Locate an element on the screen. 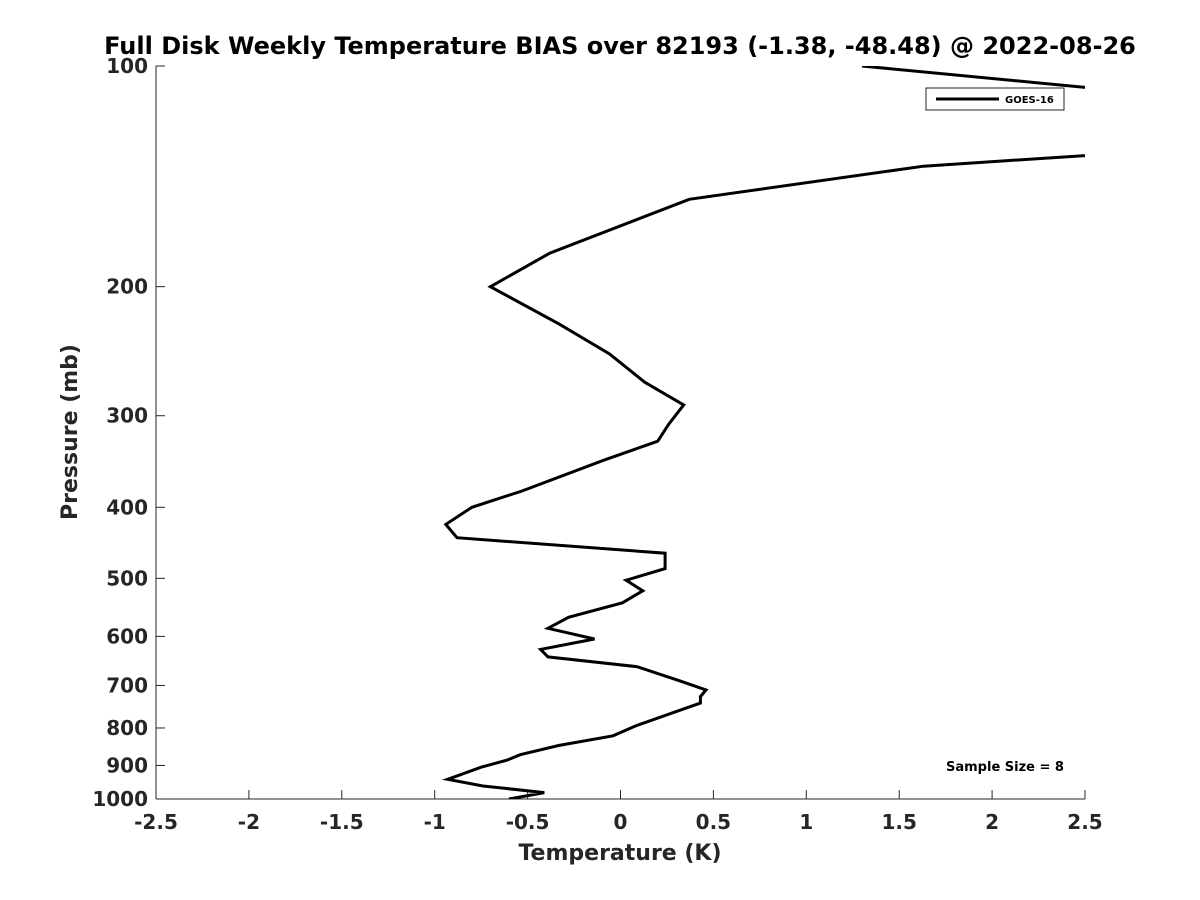 This screenshot has height=900, width=1200. y-tick-label: 700 is located at coordinates (127, 685).